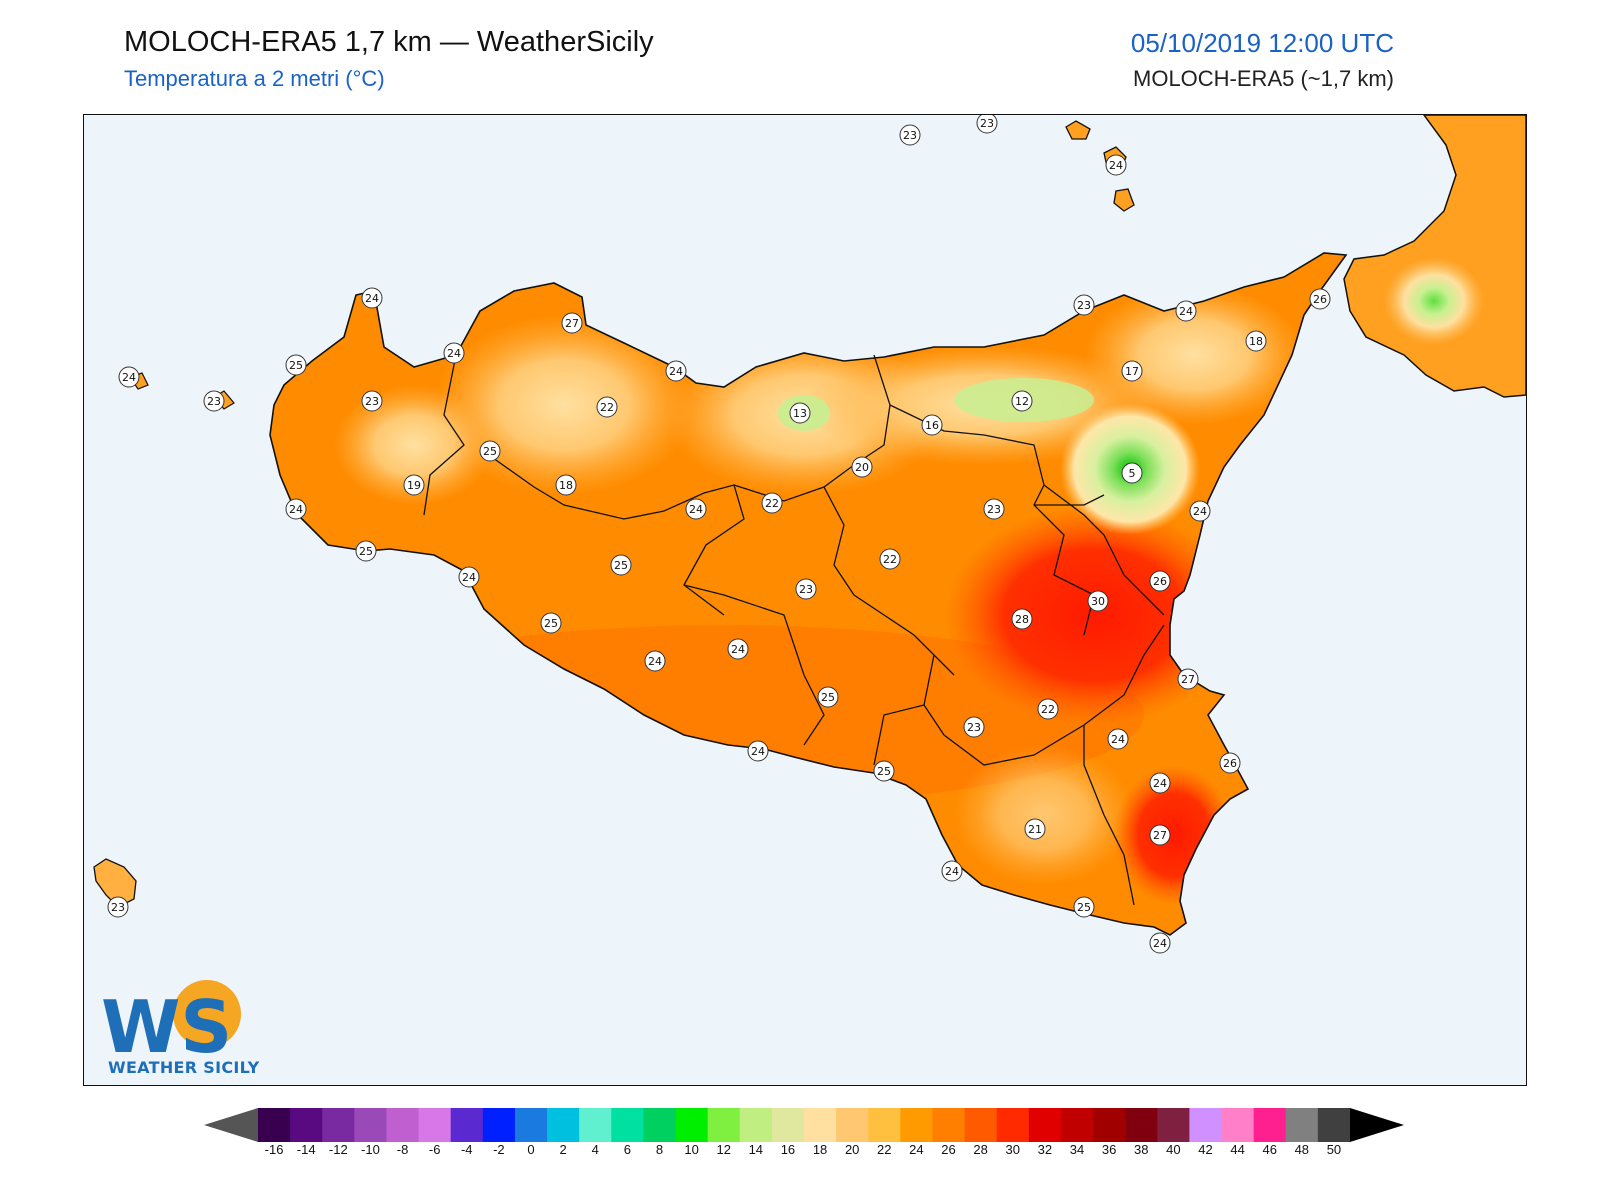 This screenshot has width=1600, height=1200. I want to click on colorbar-tick: -2, so click(499, 1149).